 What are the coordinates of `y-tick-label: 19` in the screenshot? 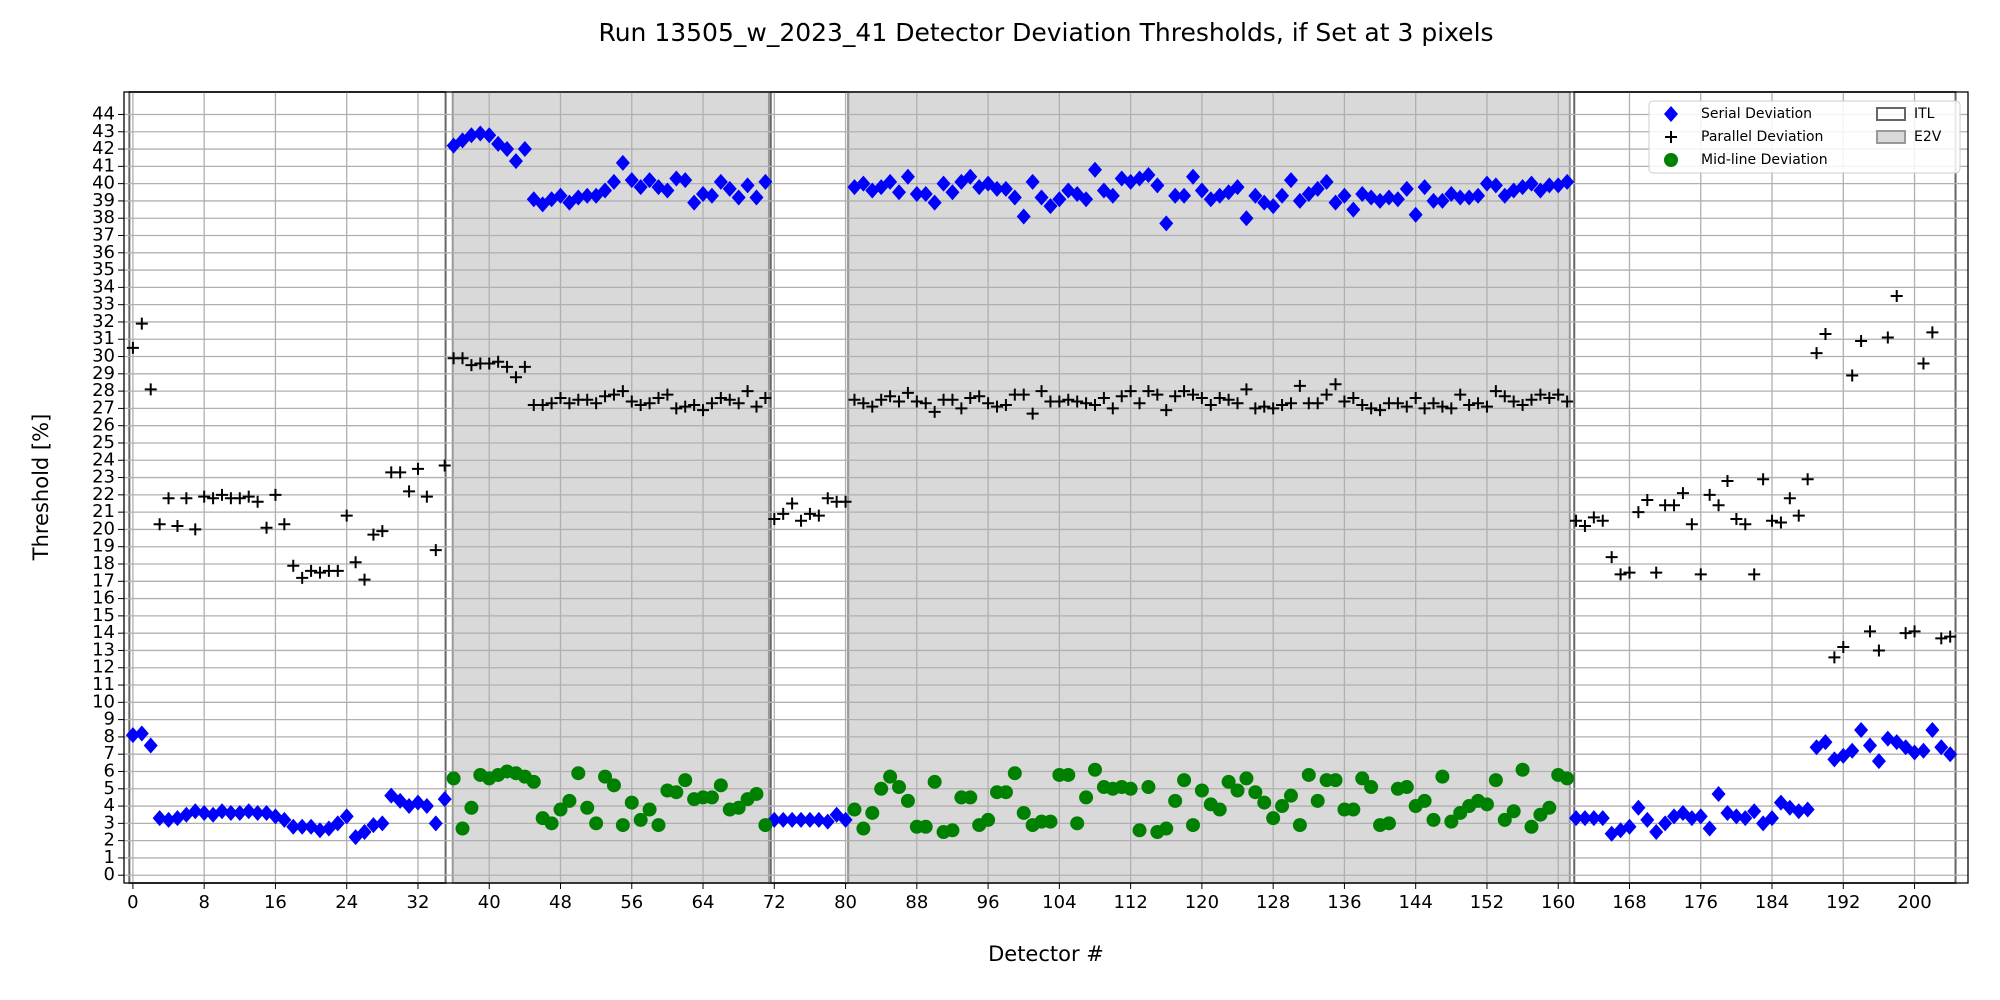 It's located at (103, 546).